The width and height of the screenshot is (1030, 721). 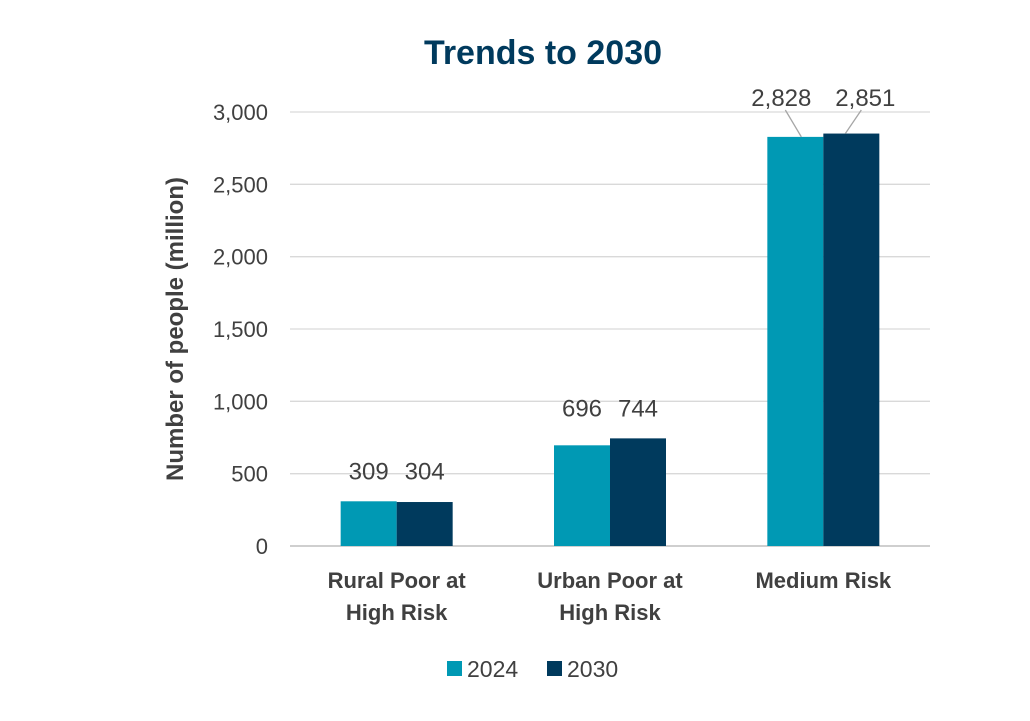 I want to click on legend: 2024 2030, so click(x=532, y=669).